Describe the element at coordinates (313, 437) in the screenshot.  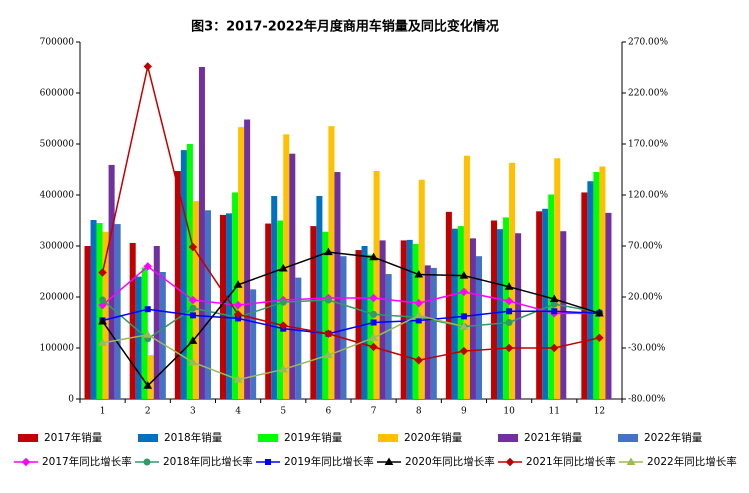
I see `legend-label: 2019年销量` at that location.